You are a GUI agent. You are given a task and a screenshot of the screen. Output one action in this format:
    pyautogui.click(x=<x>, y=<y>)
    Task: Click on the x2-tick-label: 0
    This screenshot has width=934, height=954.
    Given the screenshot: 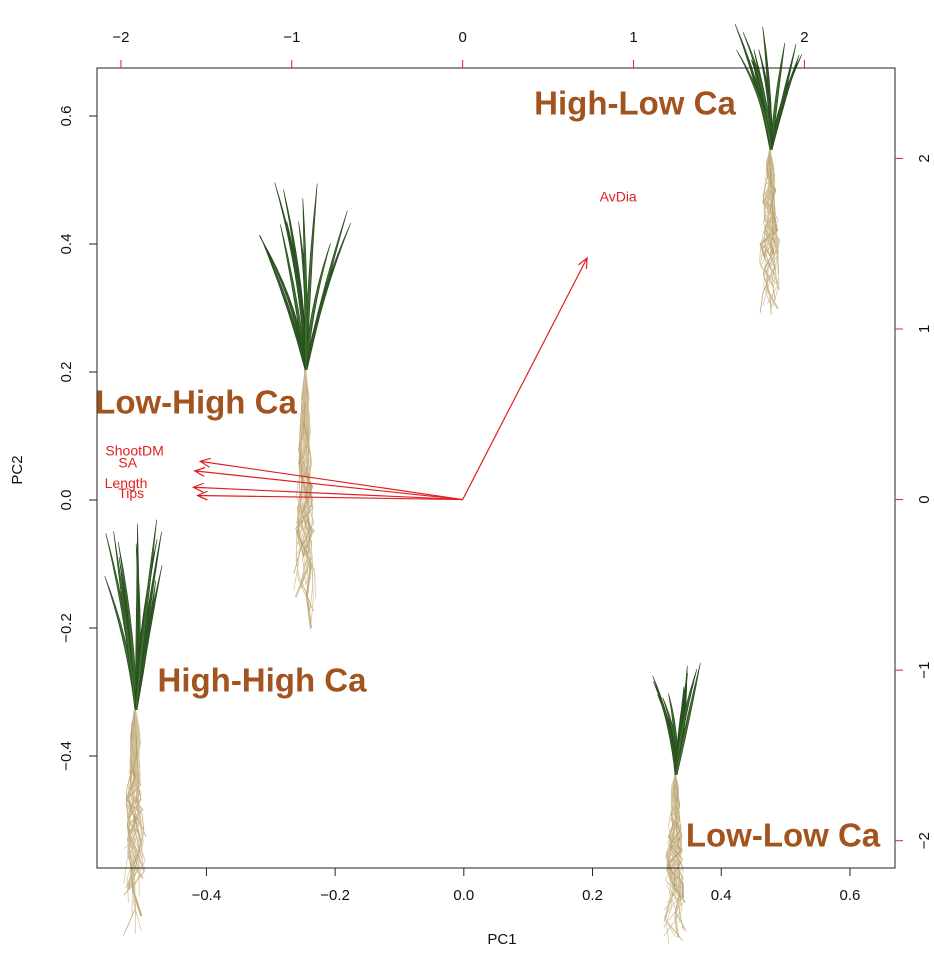 What is the action you would take?
    pyautogui.click(x=463, y=37)
    